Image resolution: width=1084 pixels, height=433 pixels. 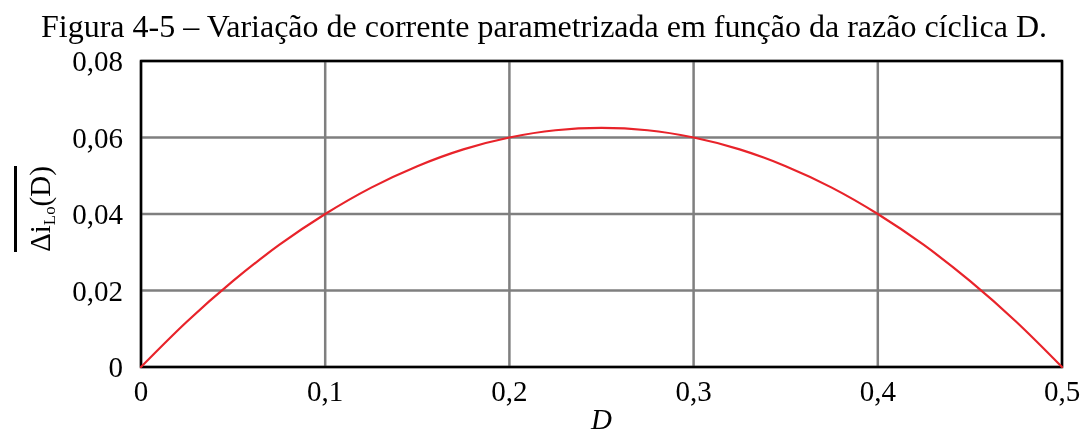 What do you see at coordinates (97, 290) in the screenshot?
I see `y-tick-label: 0,02` at bounding box center [97, 290].